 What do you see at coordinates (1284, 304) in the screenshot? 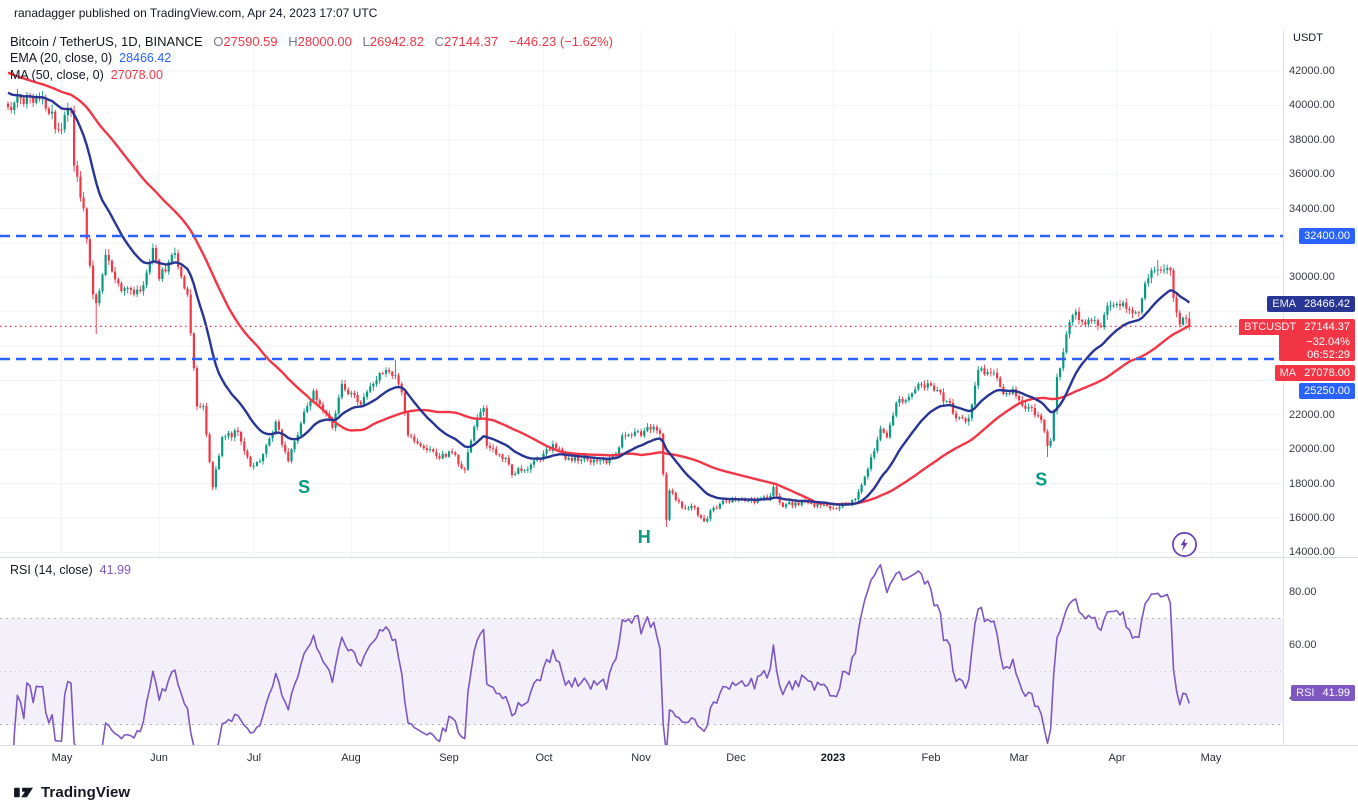
I see `ema-badge-label: EMA` at bounding box center [1284, 304].